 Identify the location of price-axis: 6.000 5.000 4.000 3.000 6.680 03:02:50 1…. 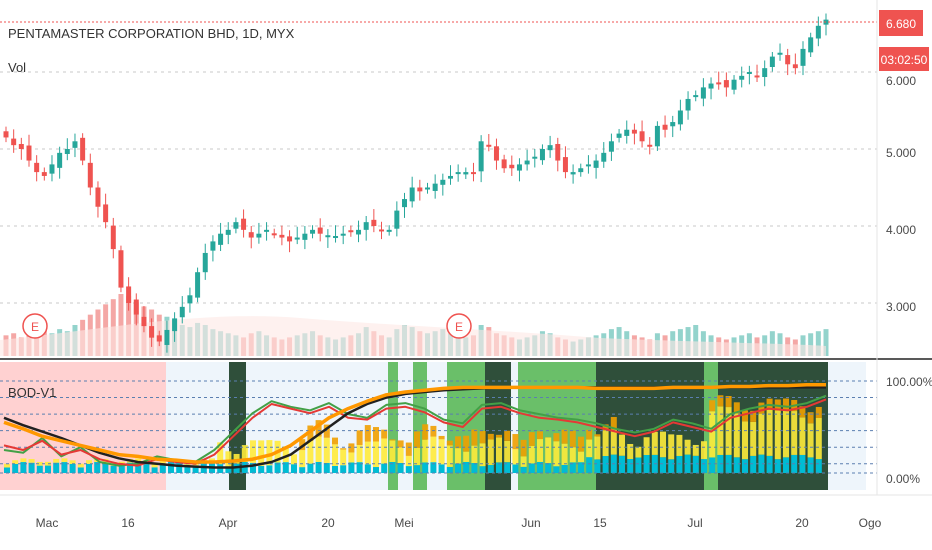
(904, 247).